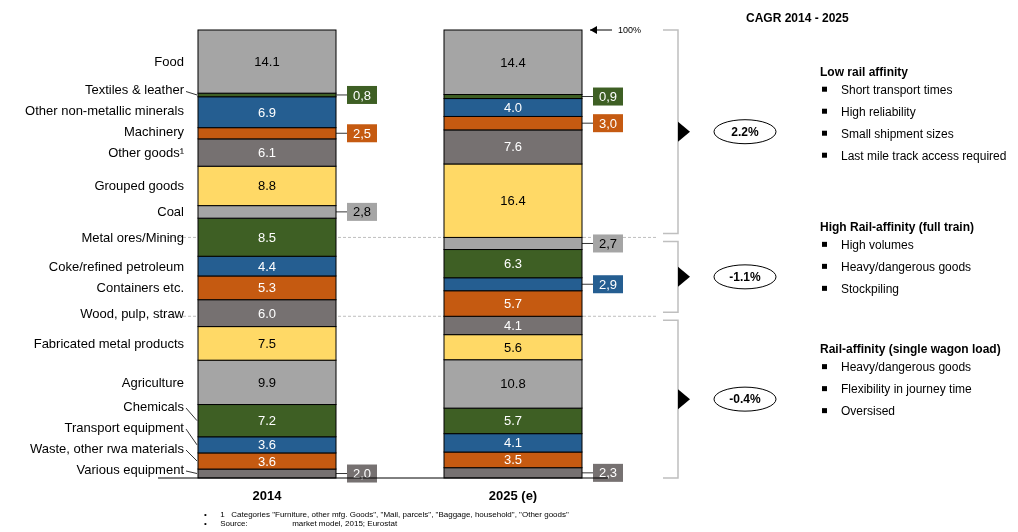 This screenshot has width=1018, height=532. Describe the element at coordinates (139, 186) in the screenshot. I see `series-label: Grouped goods` at that location.